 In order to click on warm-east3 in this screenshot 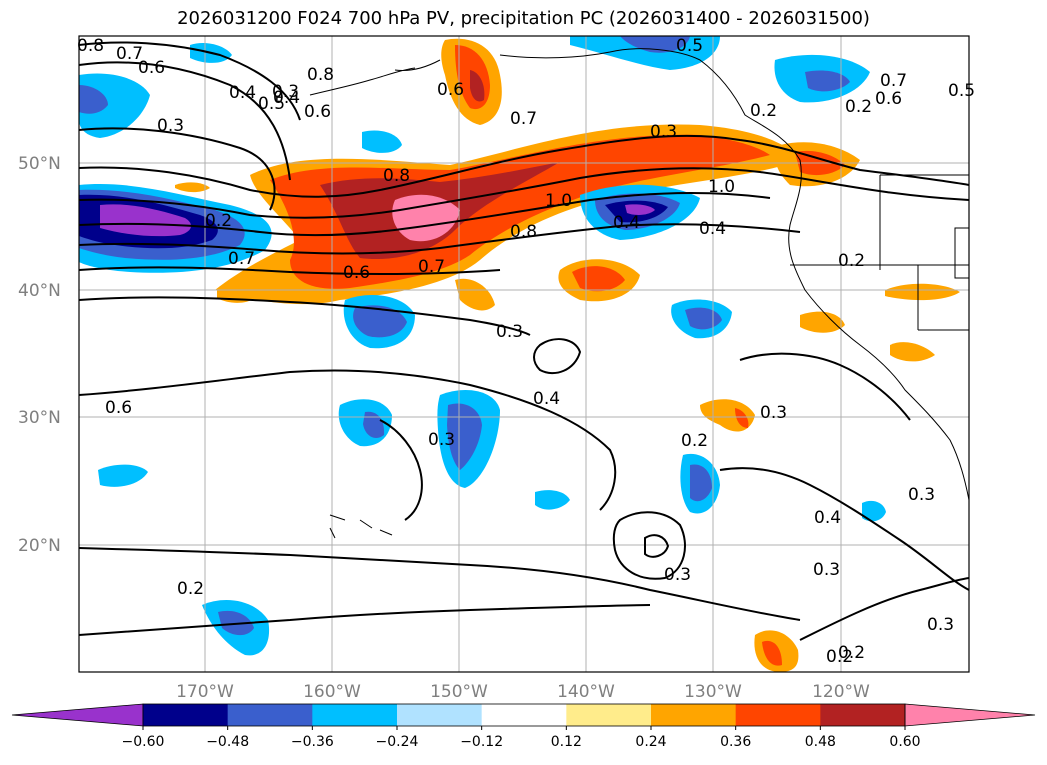, I will do `click(912, 352)`.